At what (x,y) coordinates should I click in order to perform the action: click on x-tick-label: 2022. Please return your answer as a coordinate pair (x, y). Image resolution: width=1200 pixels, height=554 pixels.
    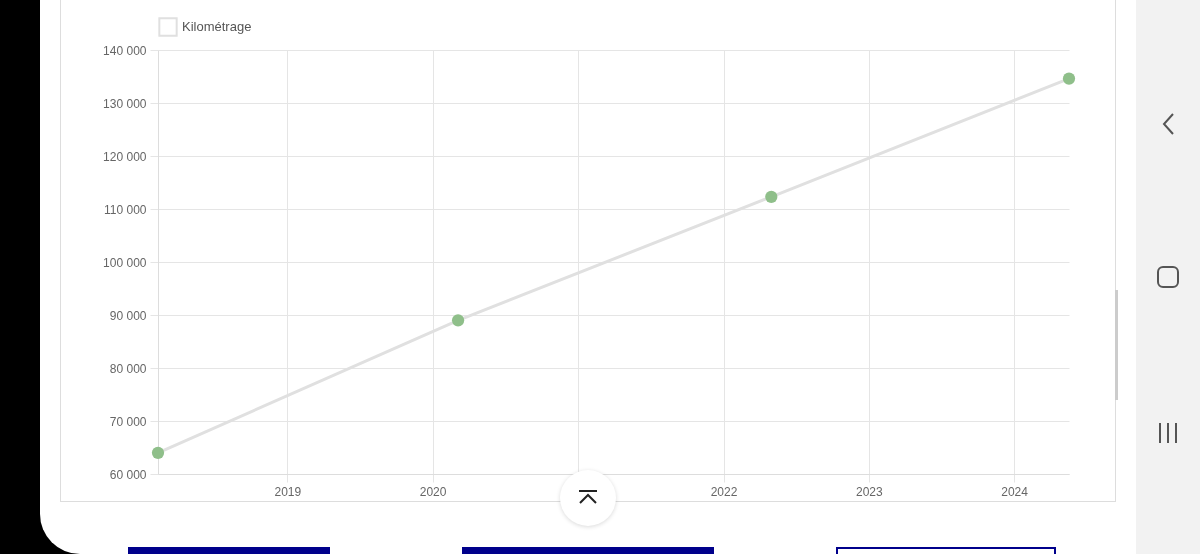
    Looking at the image, I should click on (724, 491).